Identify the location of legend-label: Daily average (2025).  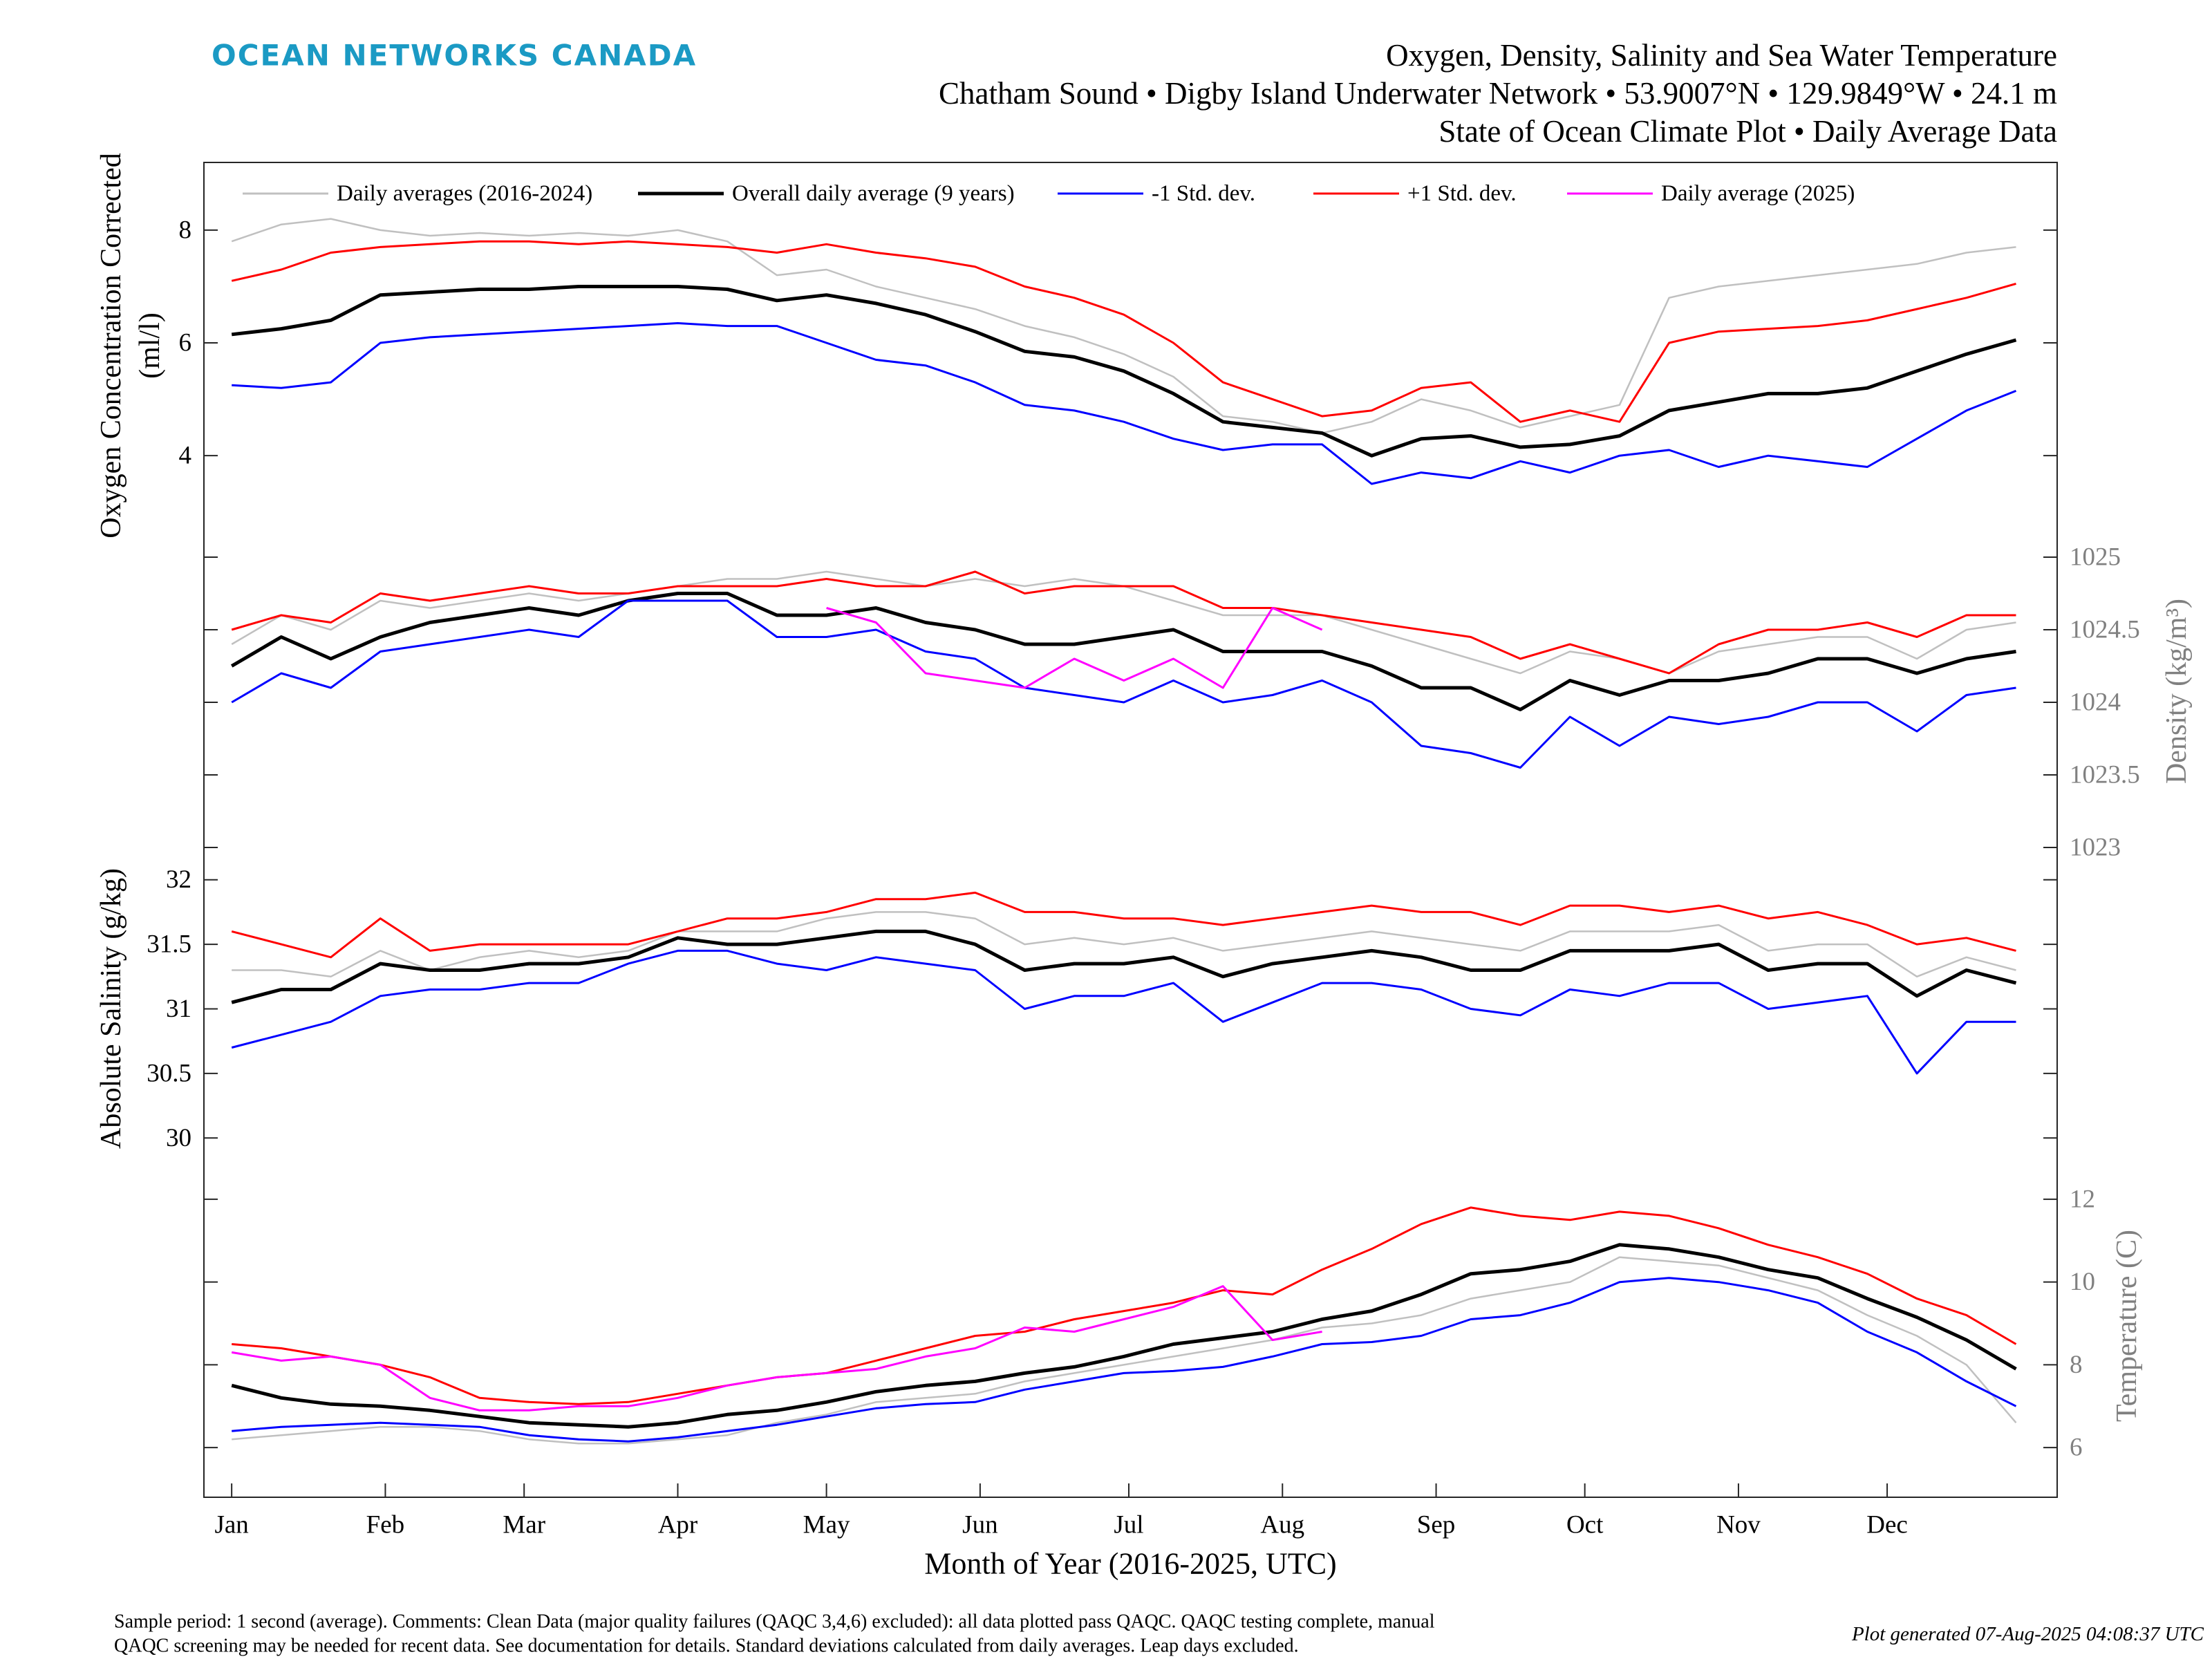
(1758, 194).